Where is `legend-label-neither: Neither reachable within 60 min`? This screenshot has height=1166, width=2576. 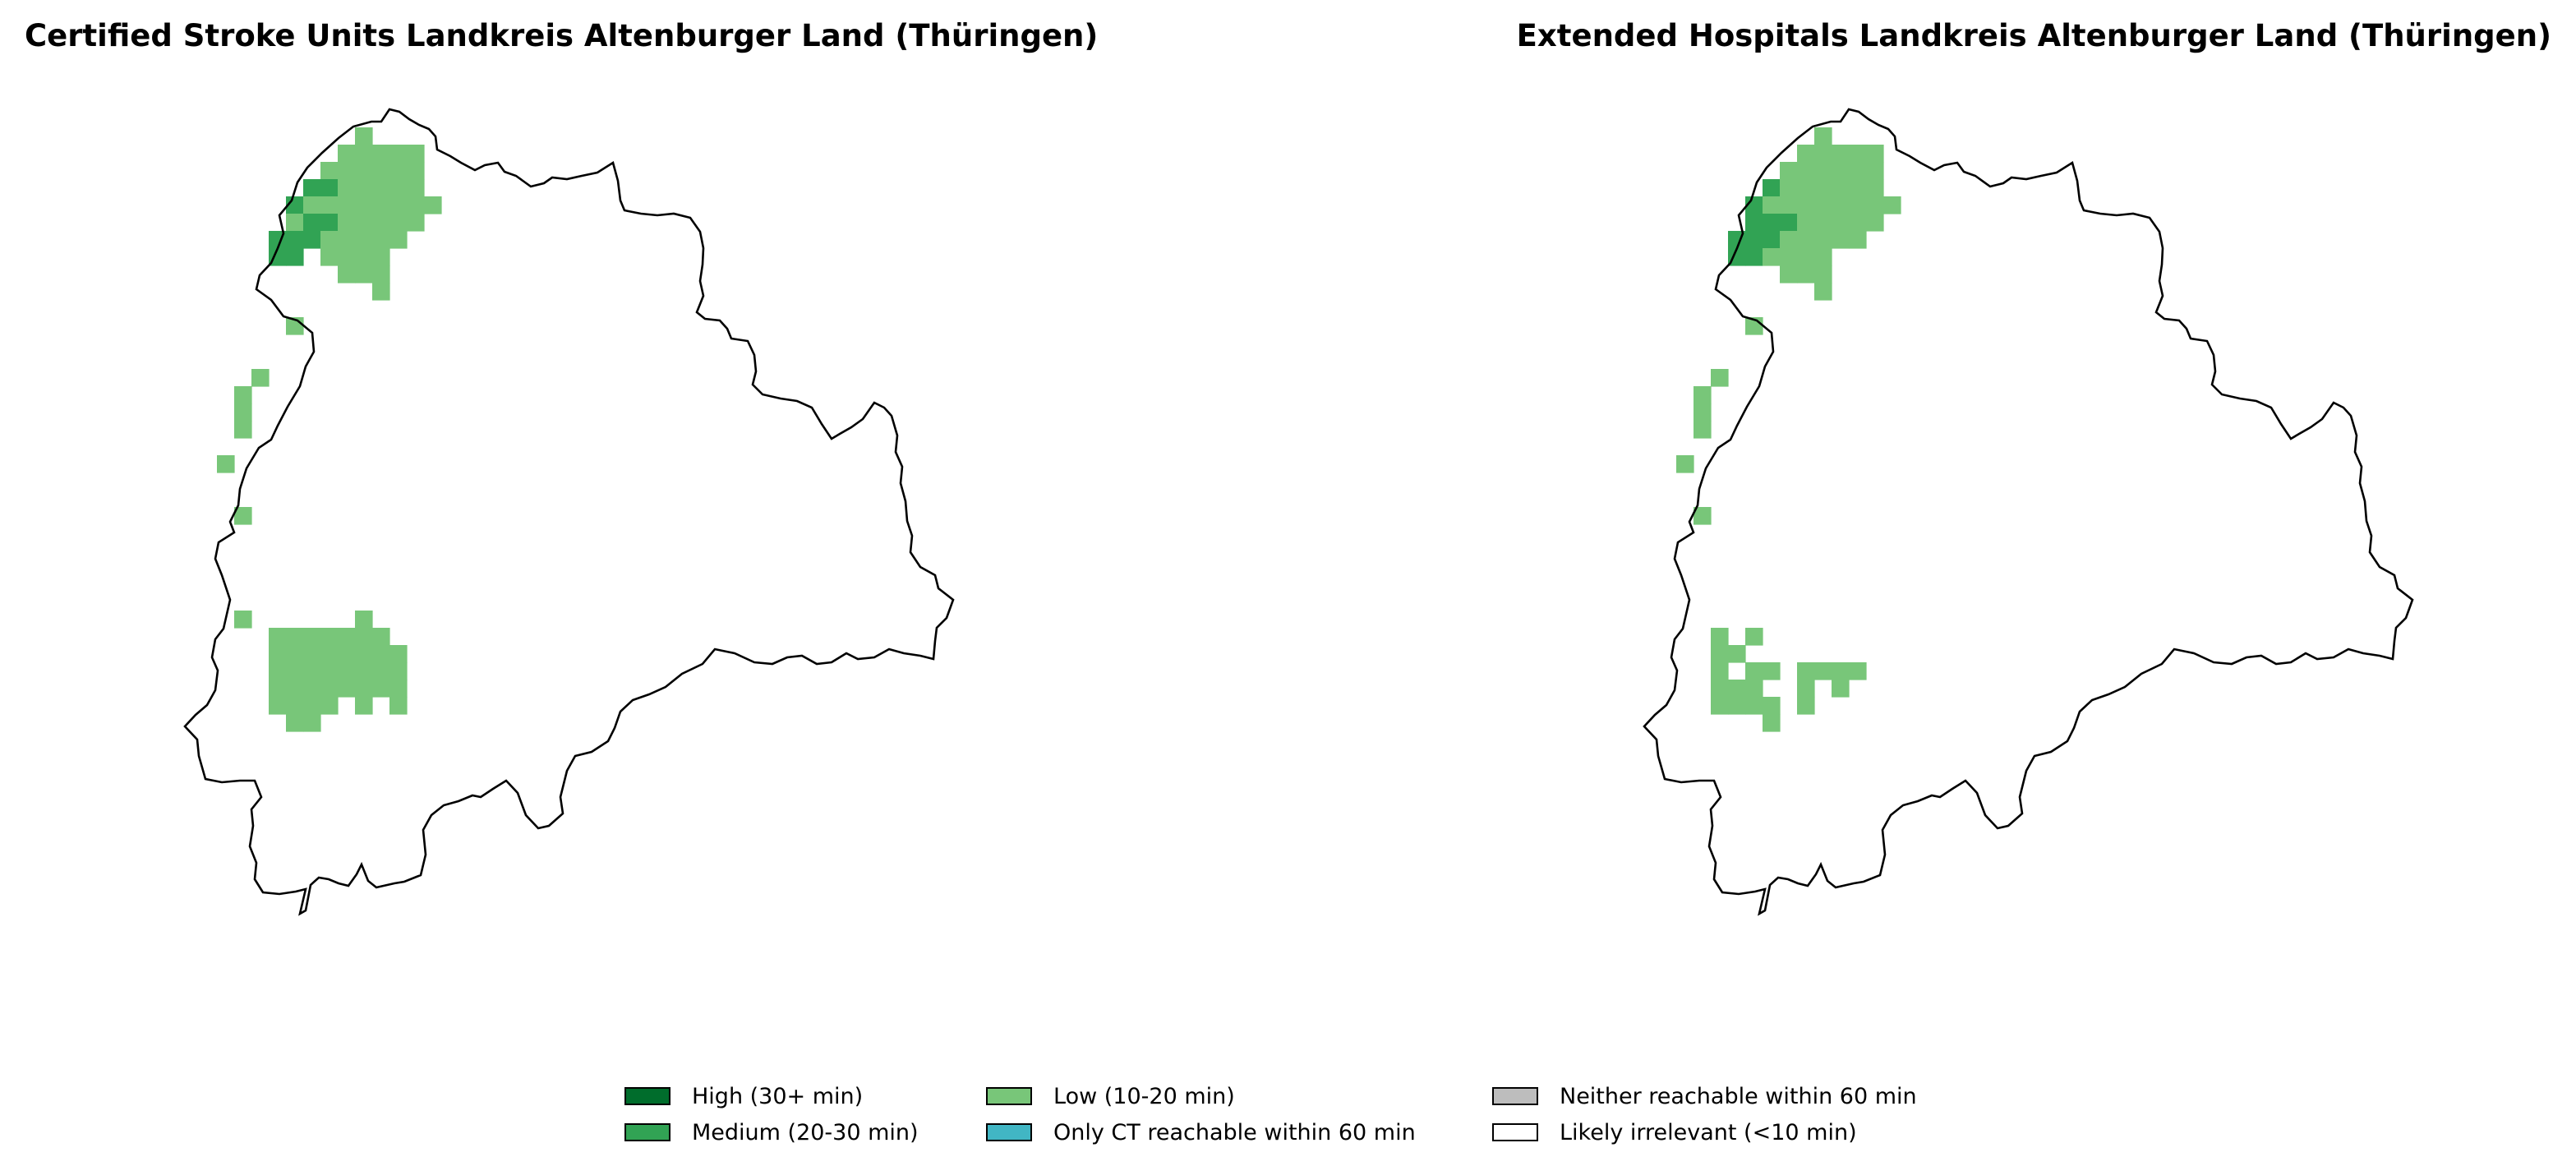
legend-label-neither: Neither reachable within 60 min is located at coordinates (1738, 1096).